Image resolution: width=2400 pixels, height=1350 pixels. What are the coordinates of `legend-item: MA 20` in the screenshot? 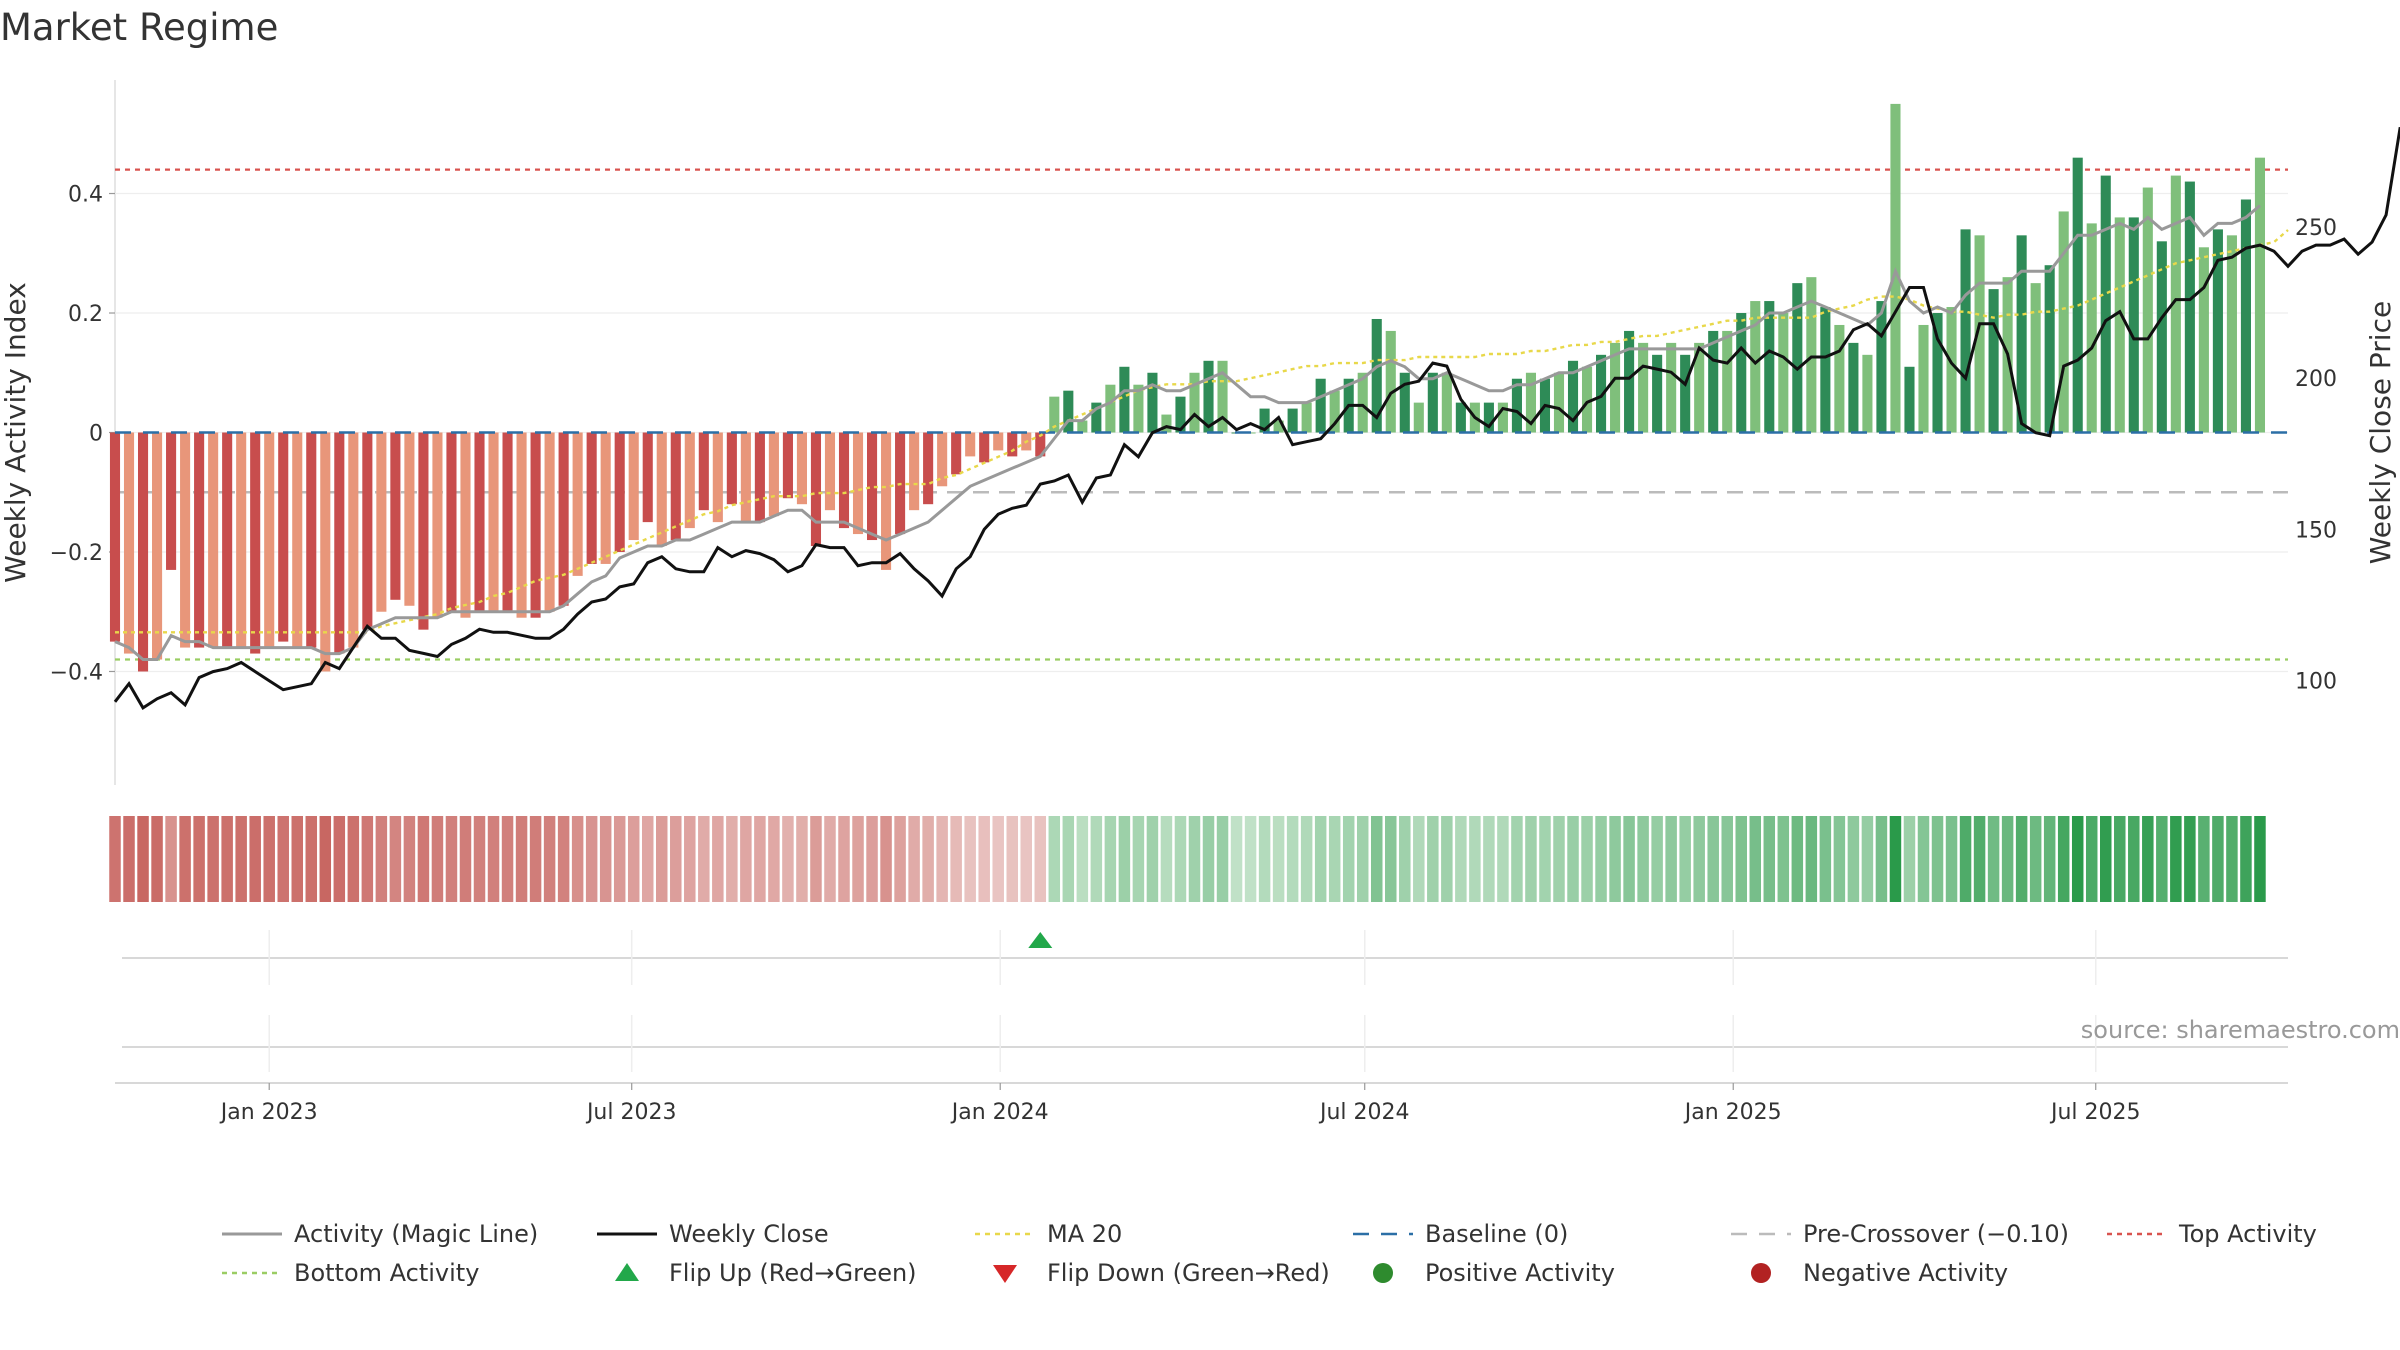 It's located at (1048, 1234).